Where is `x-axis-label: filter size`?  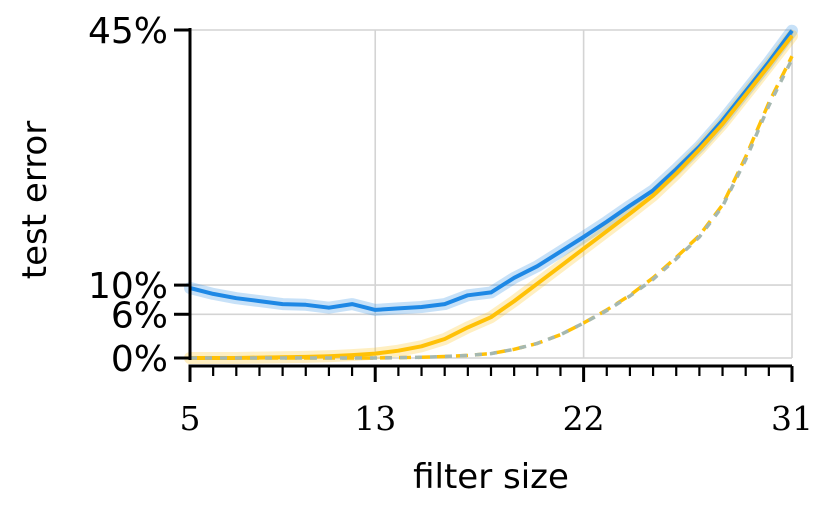
x-axis-label: filter size is located at coordinates (491, 477).